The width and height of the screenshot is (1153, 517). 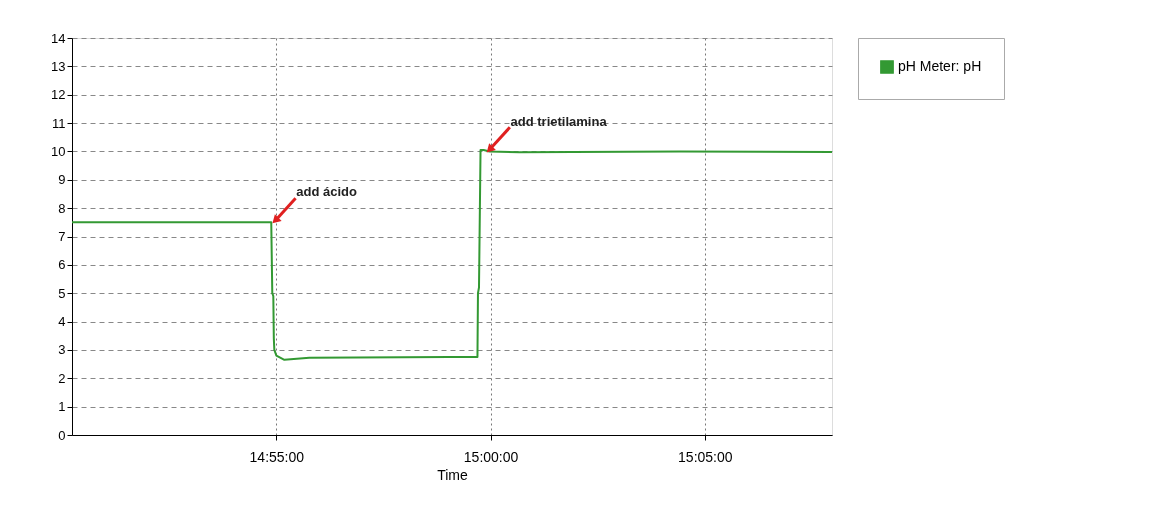 What do you see at coordinates (58, 38) in the screenshot?
I see `y-tick-label: 14` at bounding box center [58, 38].